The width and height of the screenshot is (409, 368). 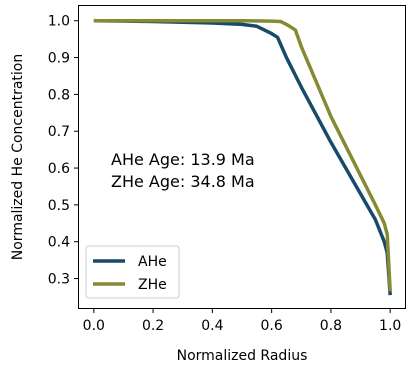 I want to click on x-tick-label: 1.0, so click(x=390, y=326).